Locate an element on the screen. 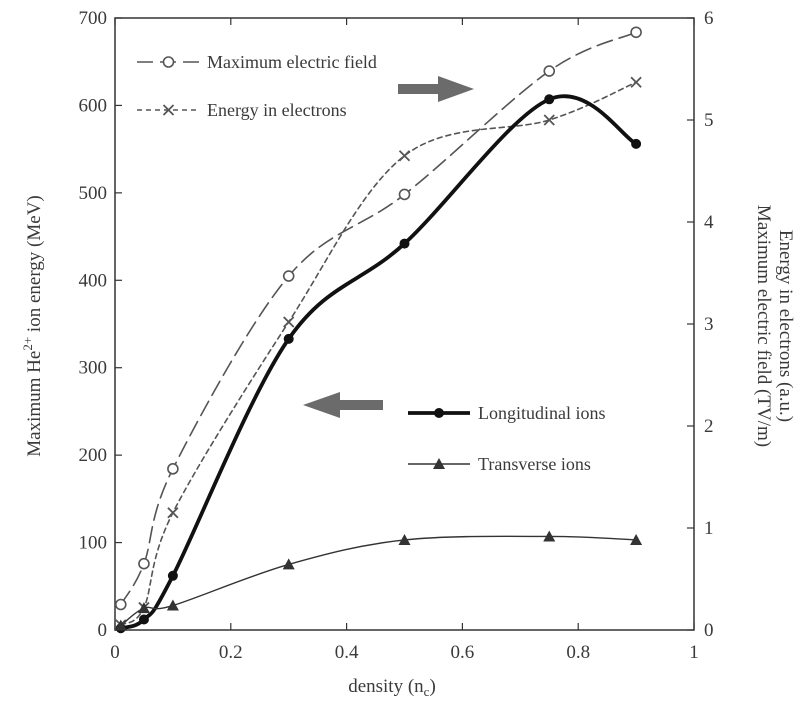  series-line is located at coordinates (378, 581).